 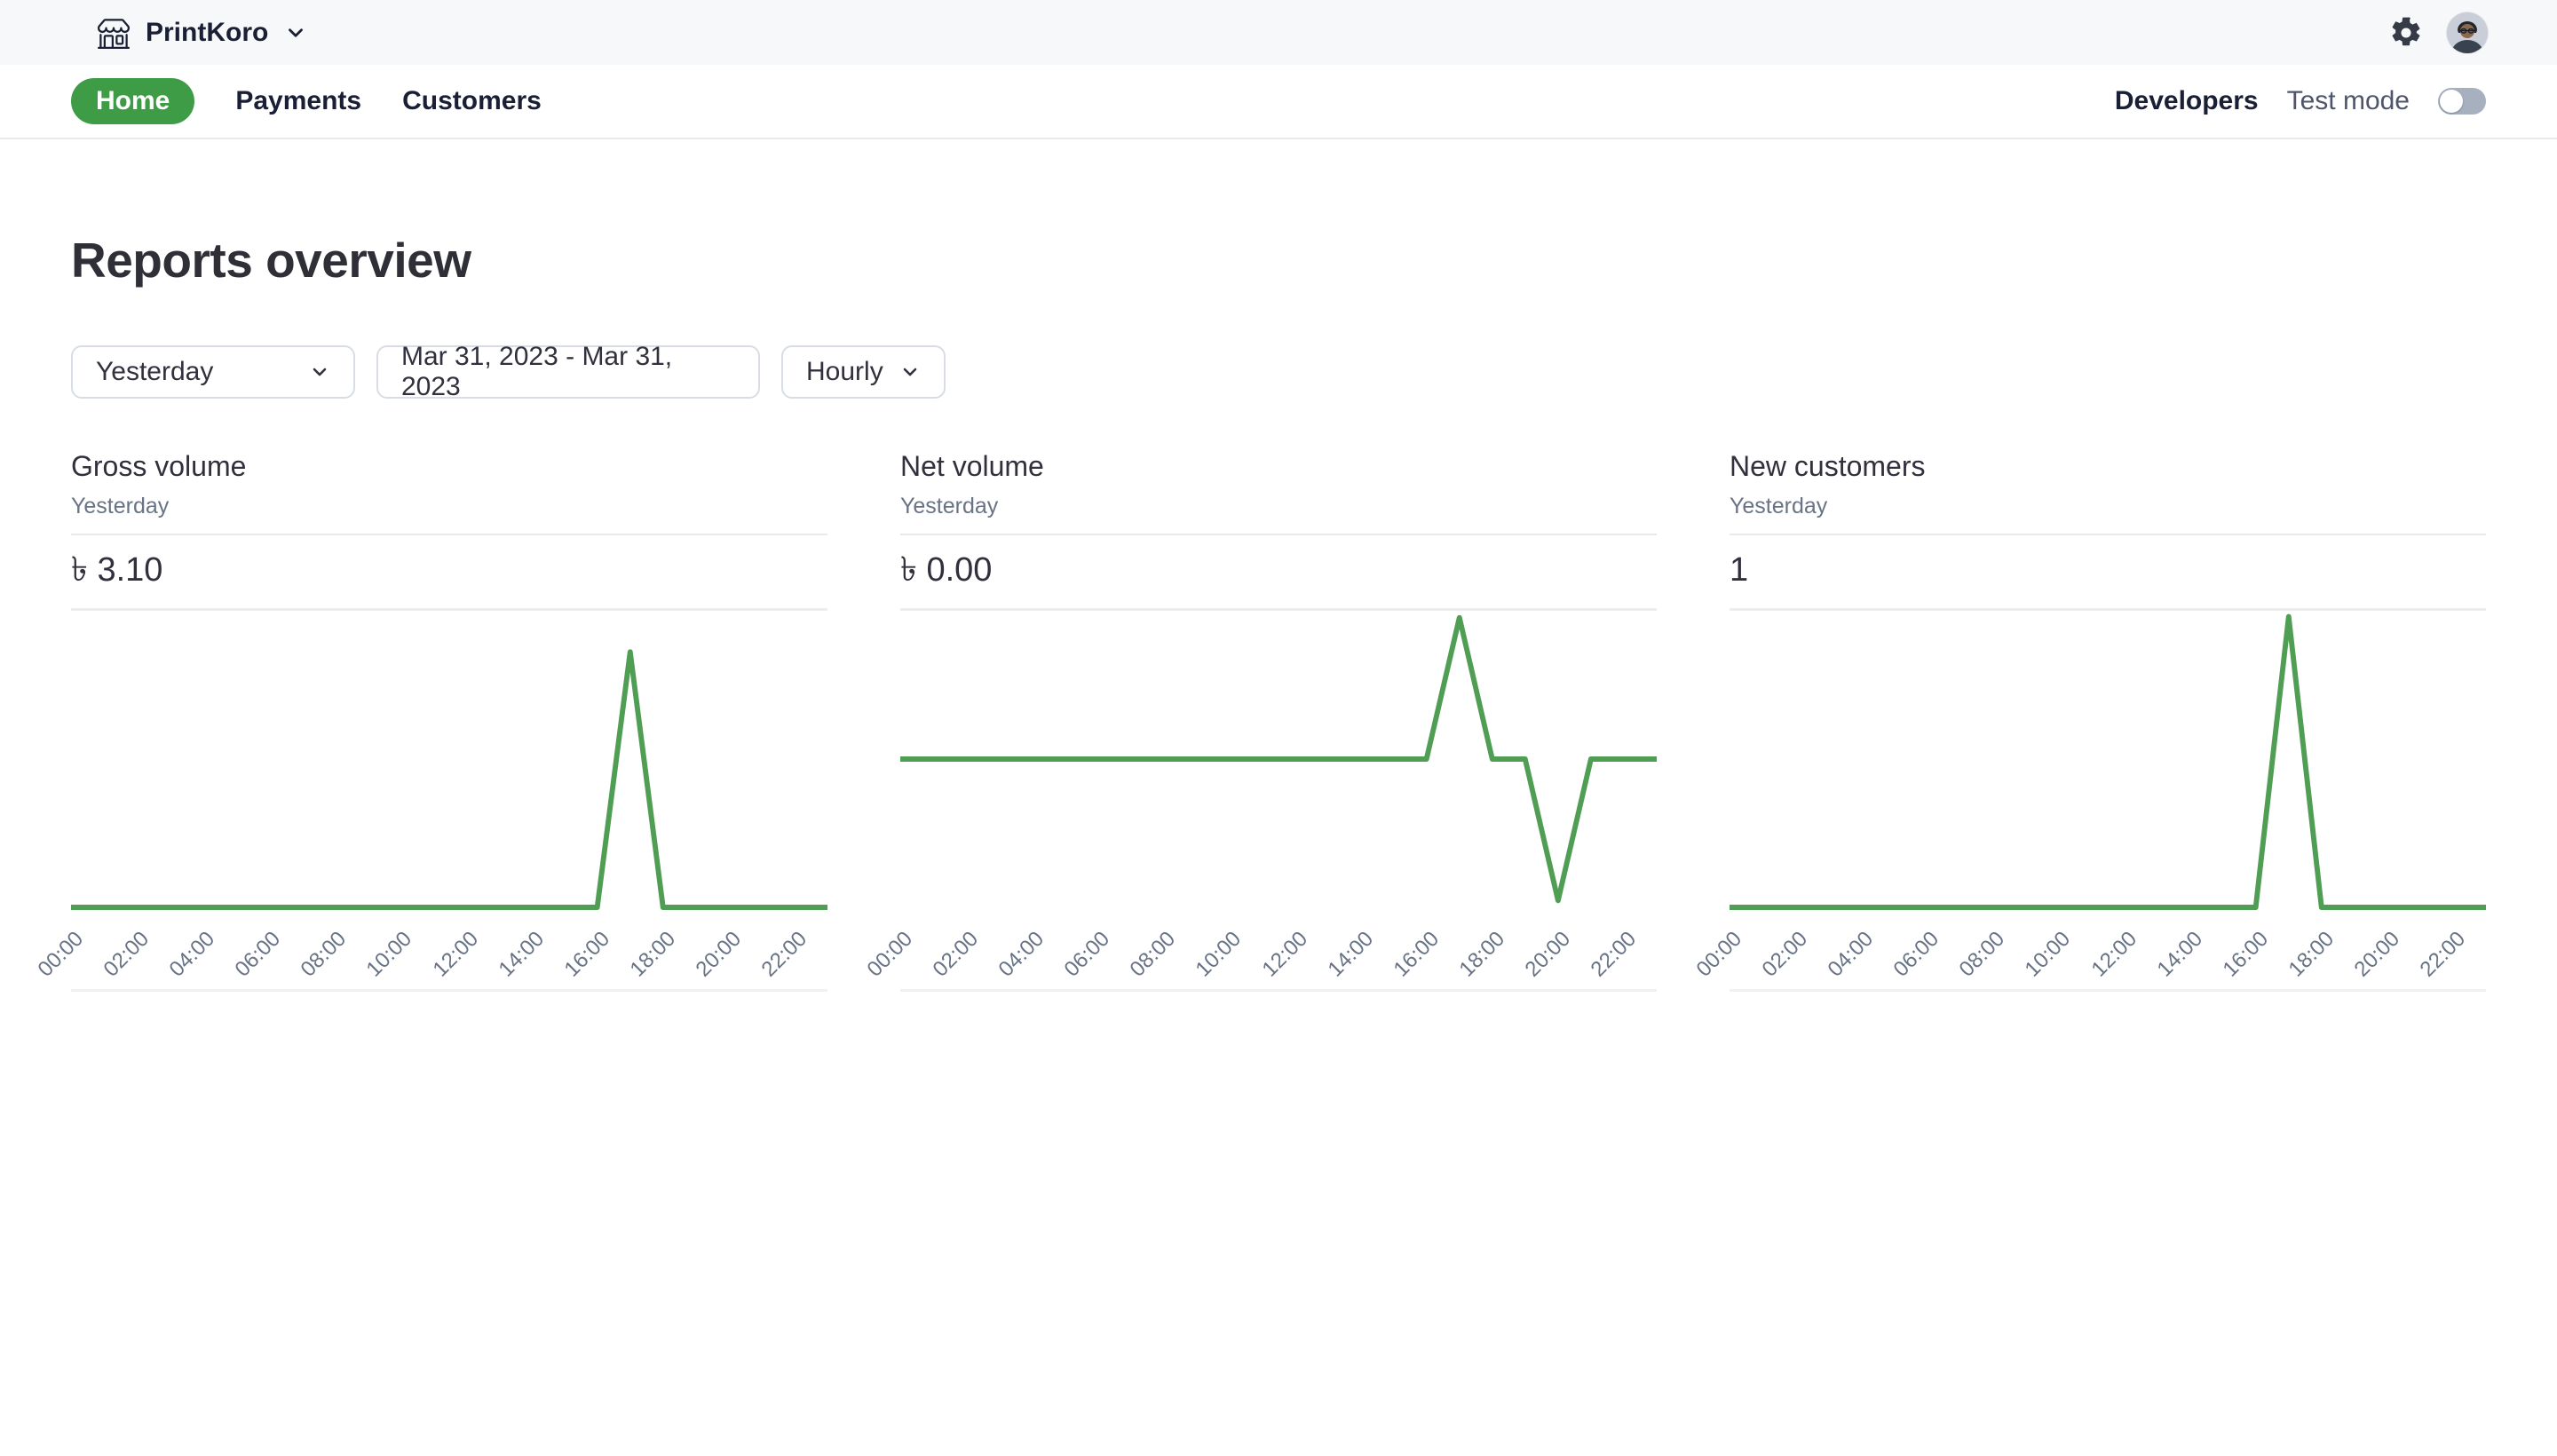 I want to click on top-bar-right, so click(x=2438, y=32).